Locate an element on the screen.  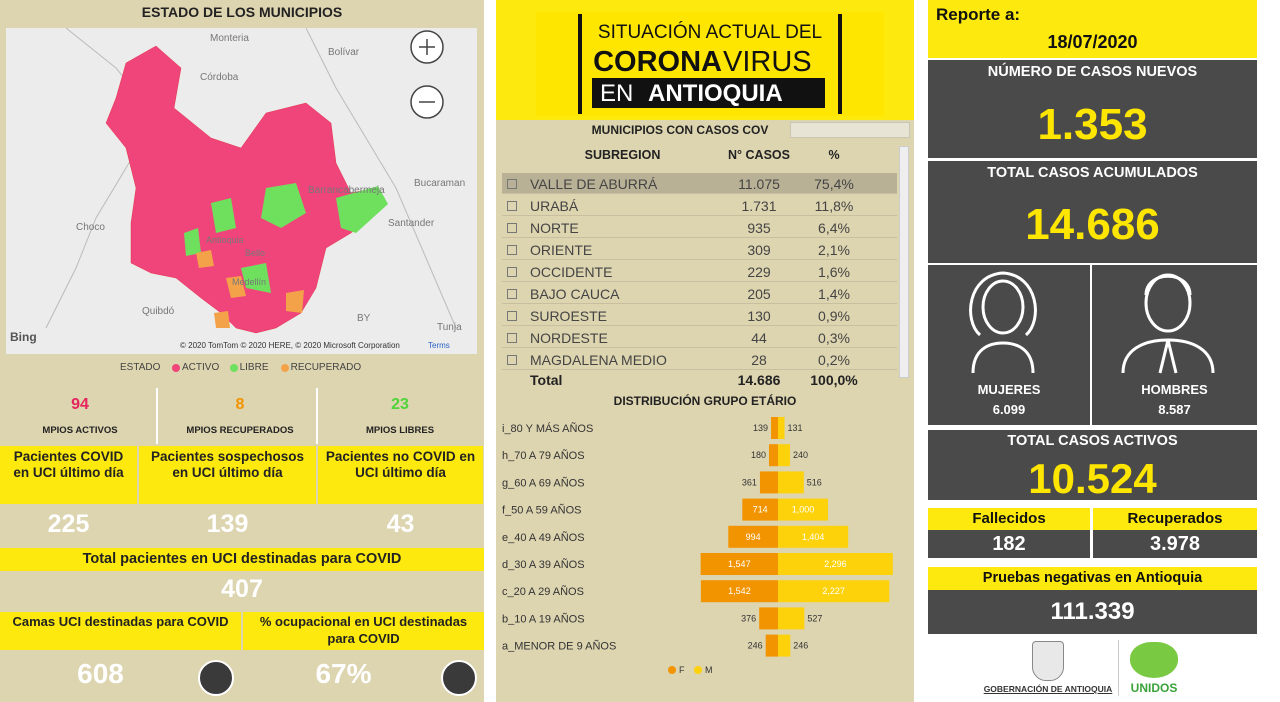
deaths-value: 182 is located at coordinates (1009, 544).